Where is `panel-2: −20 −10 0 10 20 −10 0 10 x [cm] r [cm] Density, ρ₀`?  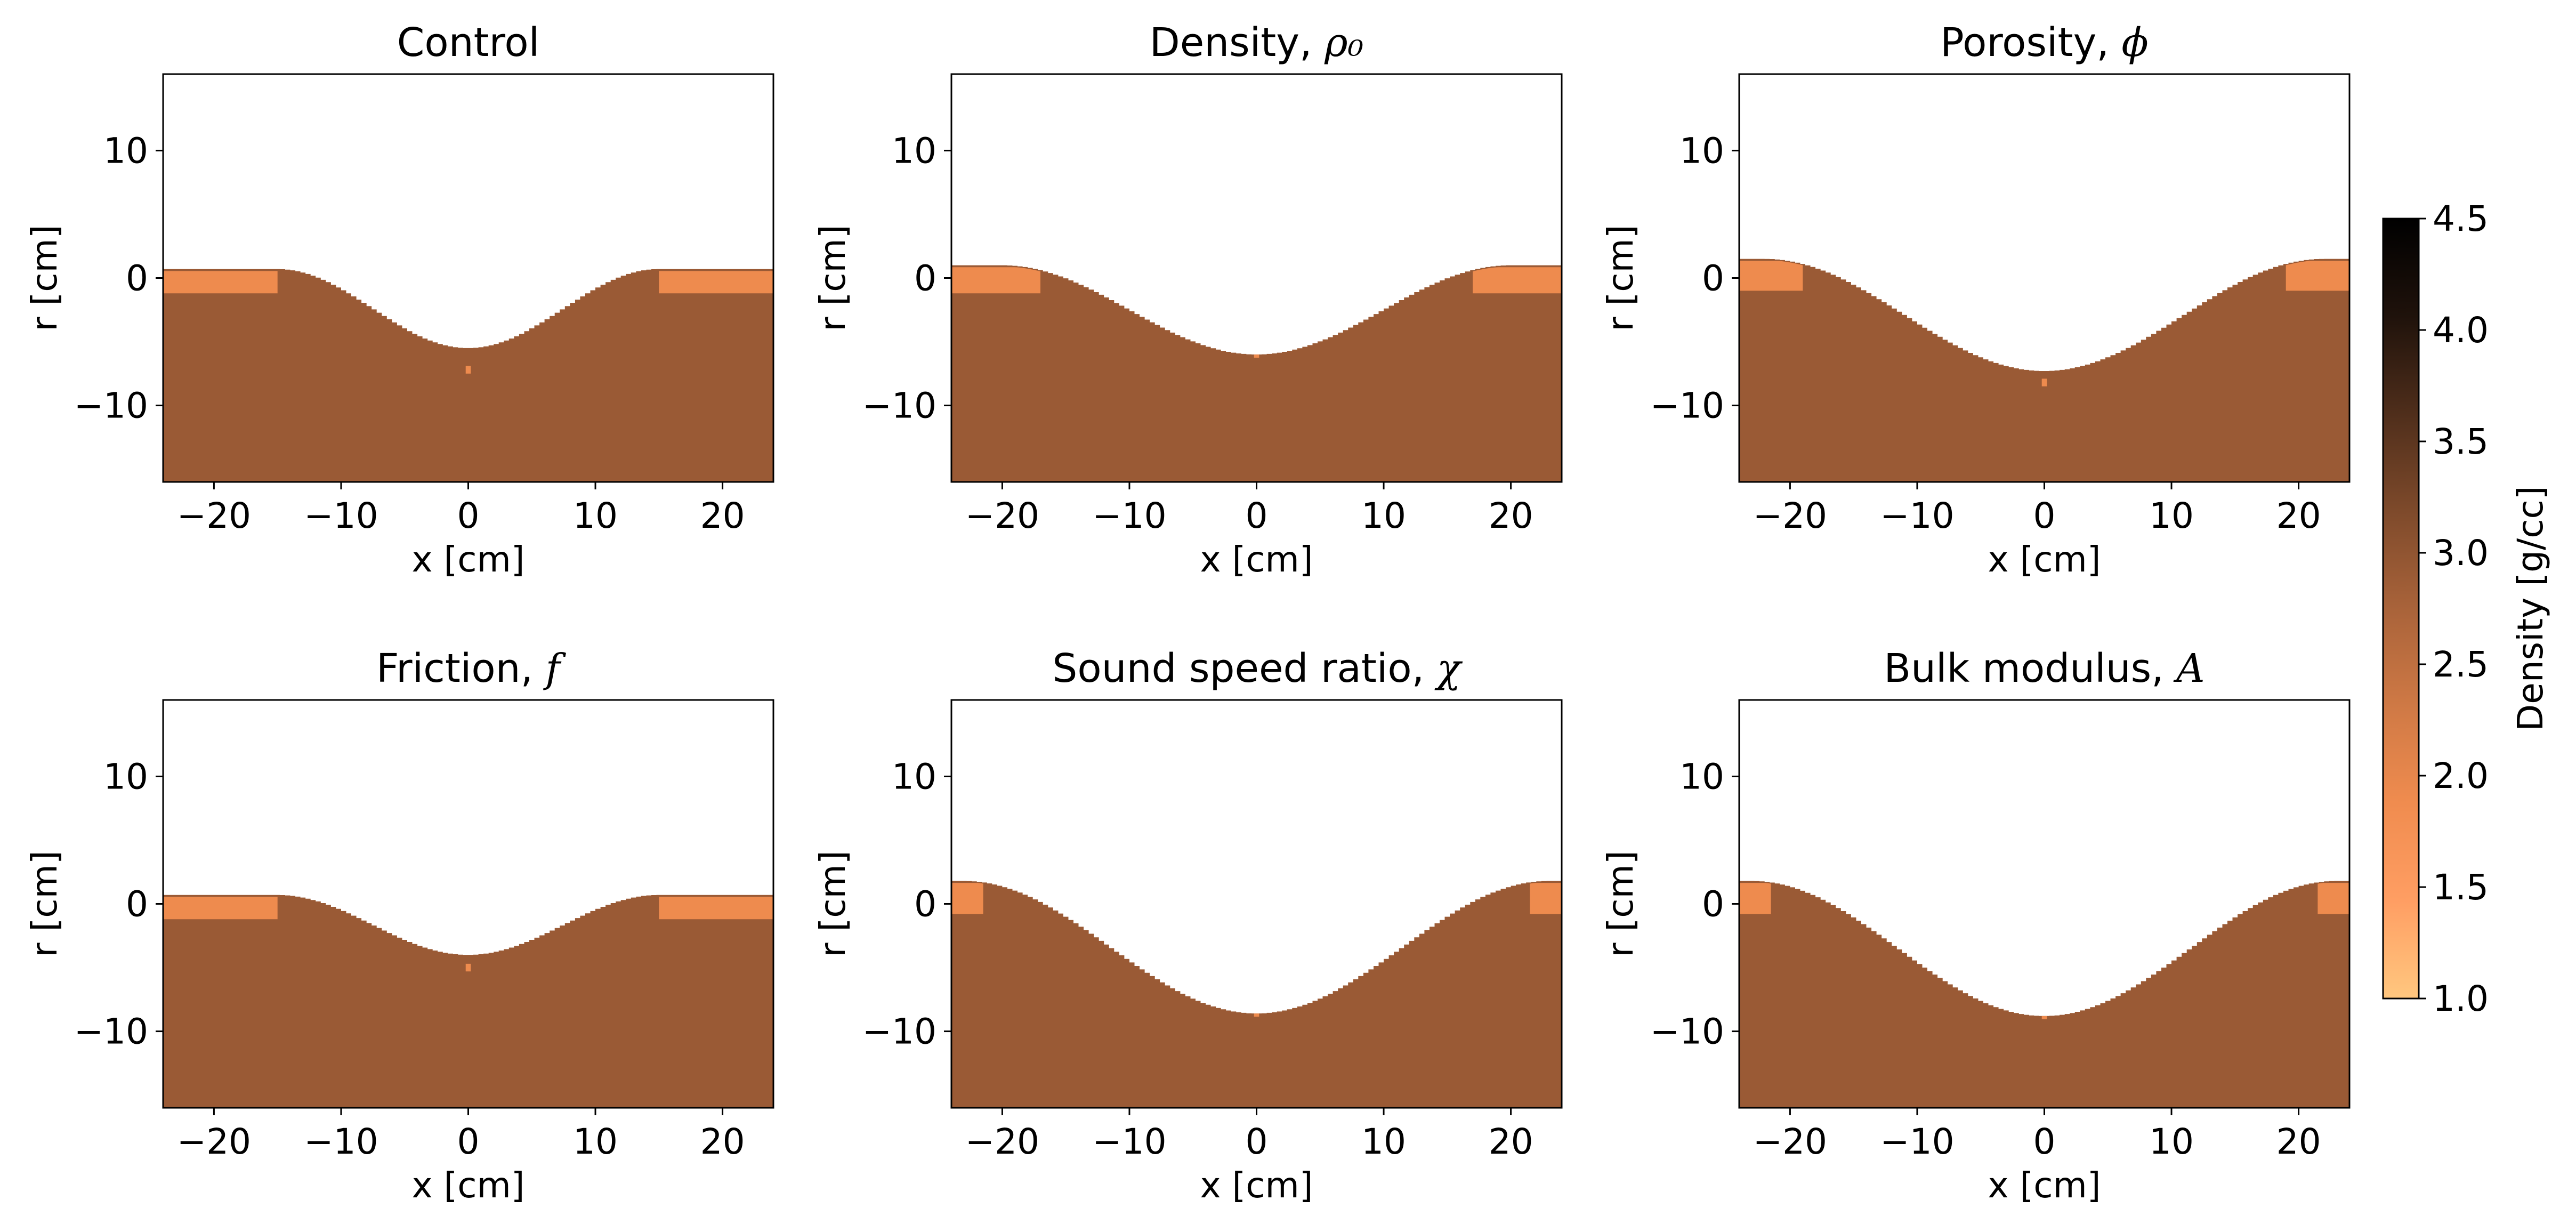 panel-2: −20 −10 0 10 20 −10 0 10 x [cm] r [cm] Density, ρ₀ is located at coordinates (1187, 300).